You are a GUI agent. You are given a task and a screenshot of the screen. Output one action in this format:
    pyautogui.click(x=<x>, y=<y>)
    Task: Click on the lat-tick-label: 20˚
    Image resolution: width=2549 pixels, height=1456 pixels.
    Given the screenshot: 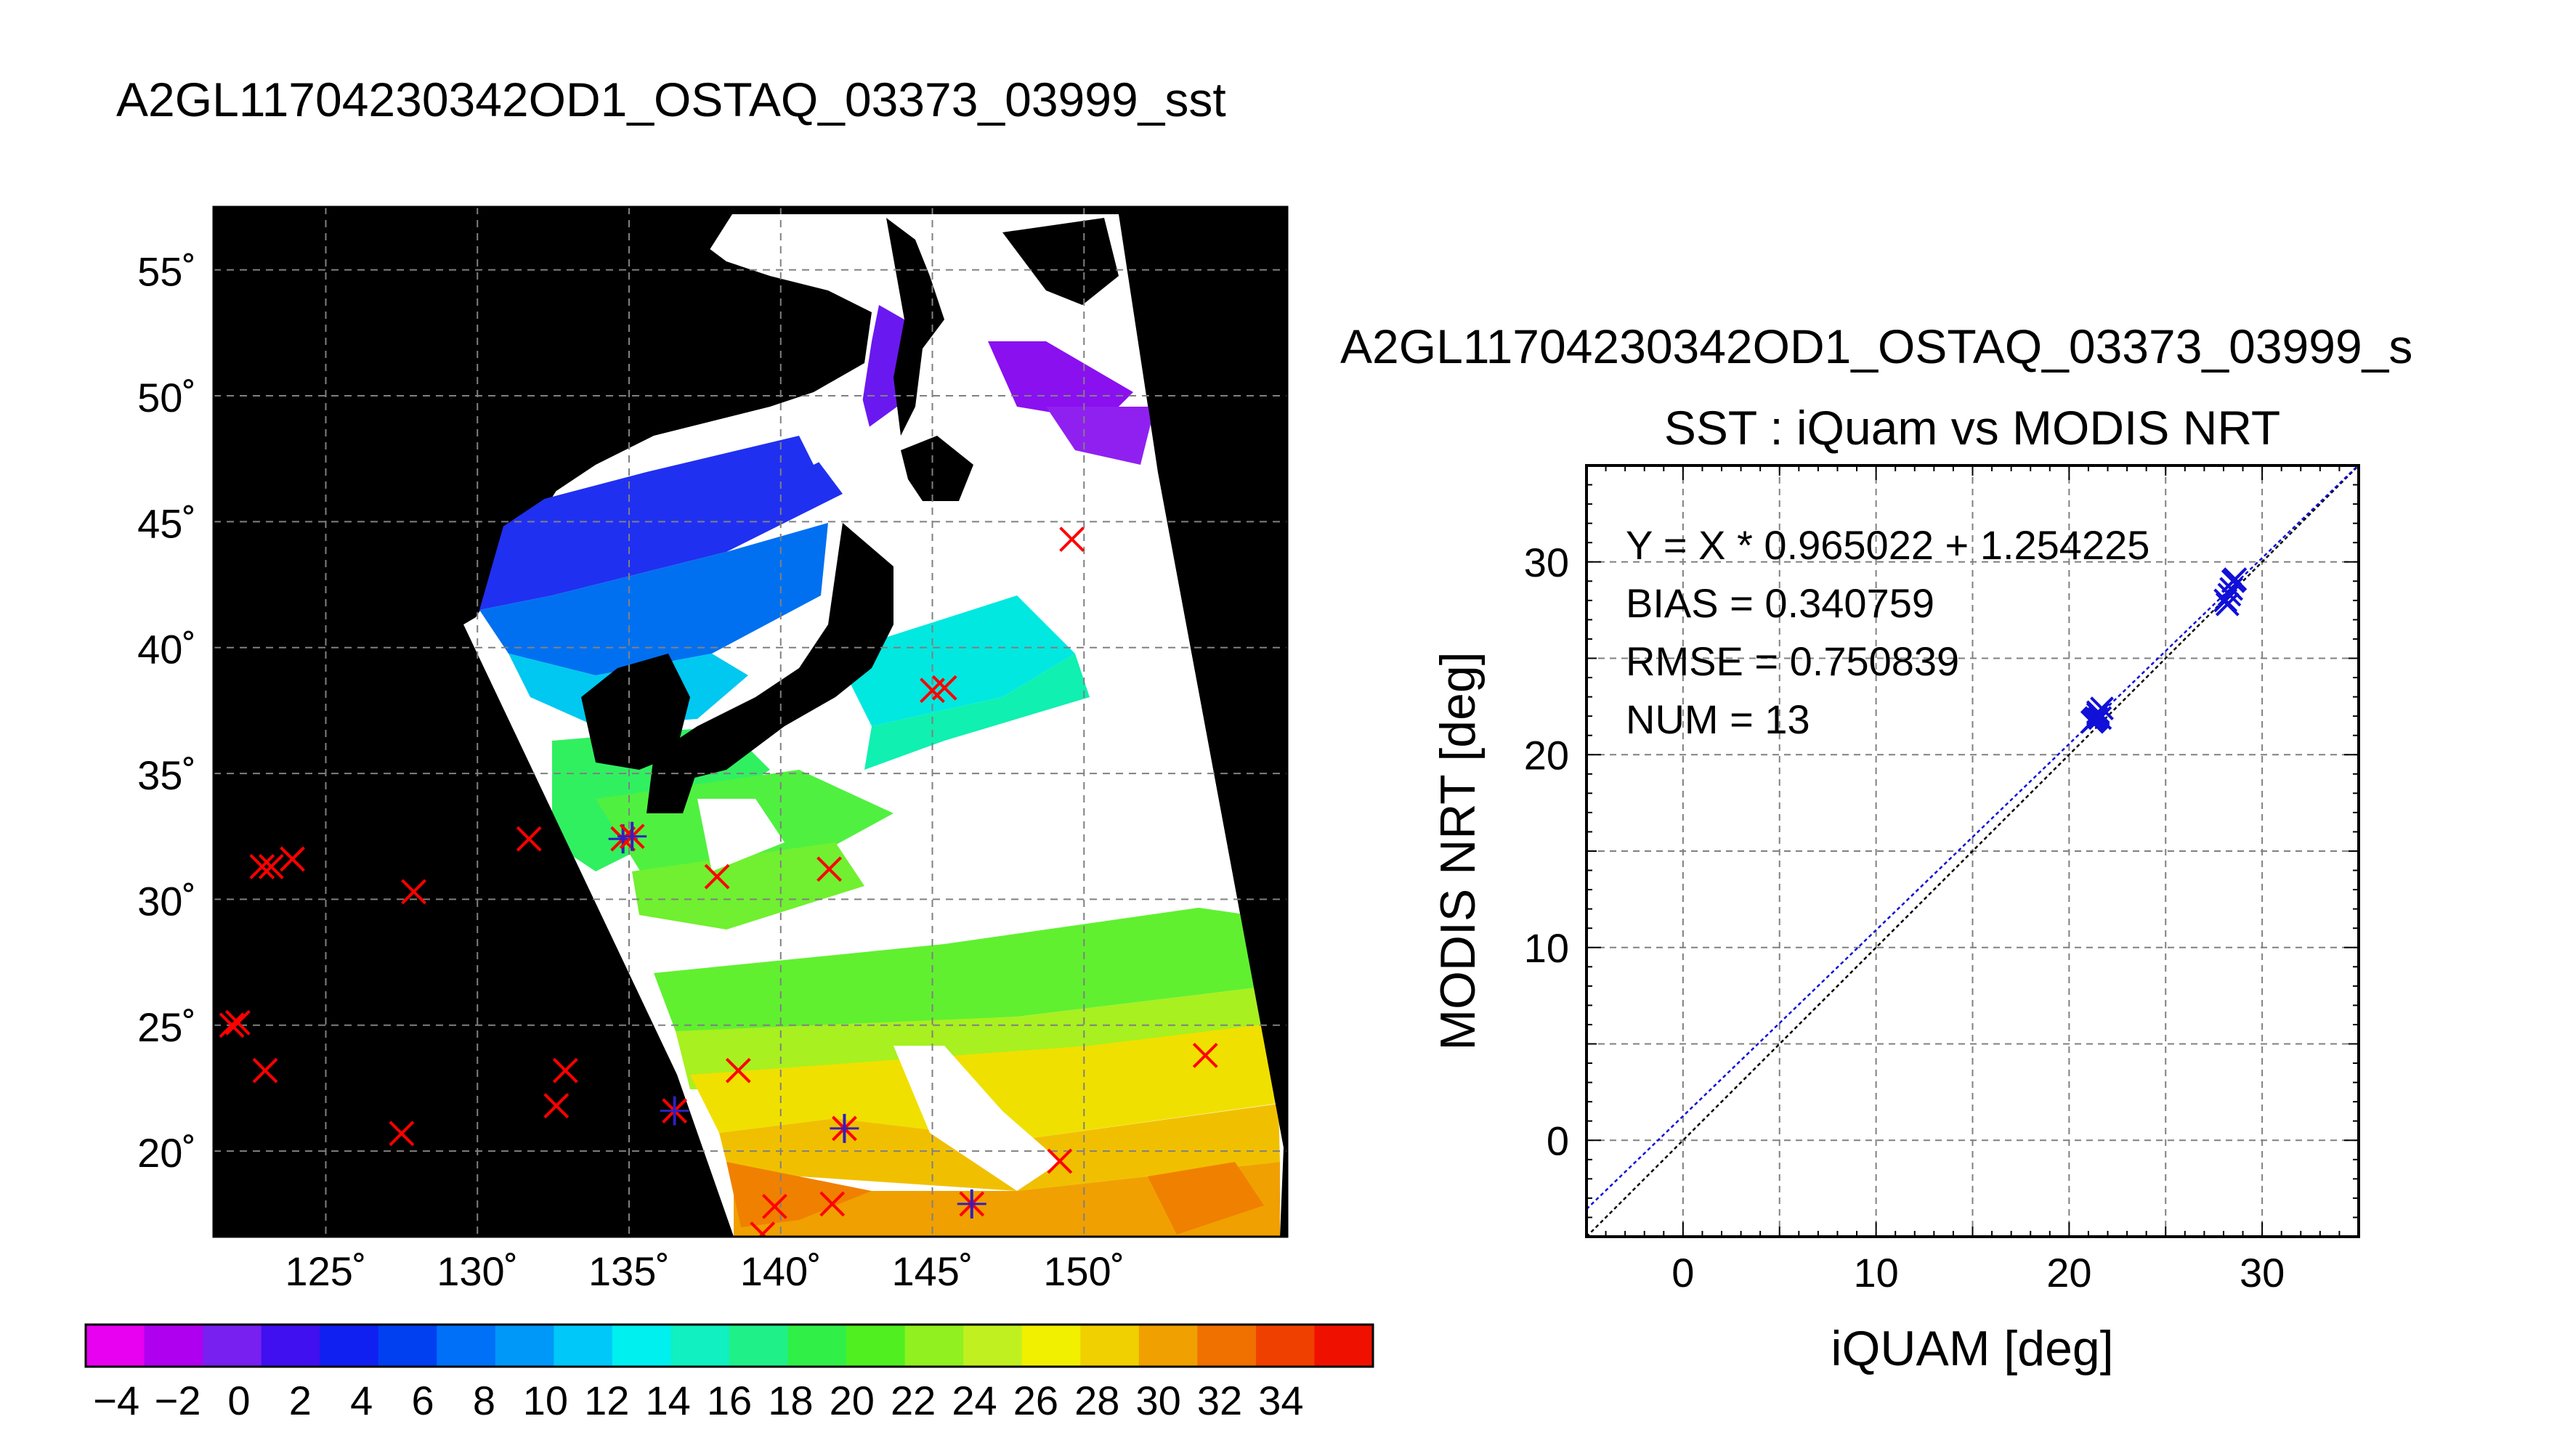 What is the action you would take?
    pyautogui.click(x=167, y=1153)
    